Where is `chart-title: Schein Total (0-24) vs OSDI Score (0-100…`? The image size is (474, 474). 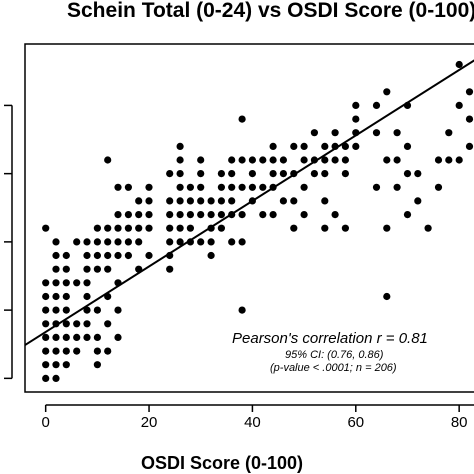 chart-title: Schein Total (0-24) vs OSDI Score (0-100… is located at coordinates (270, 11).